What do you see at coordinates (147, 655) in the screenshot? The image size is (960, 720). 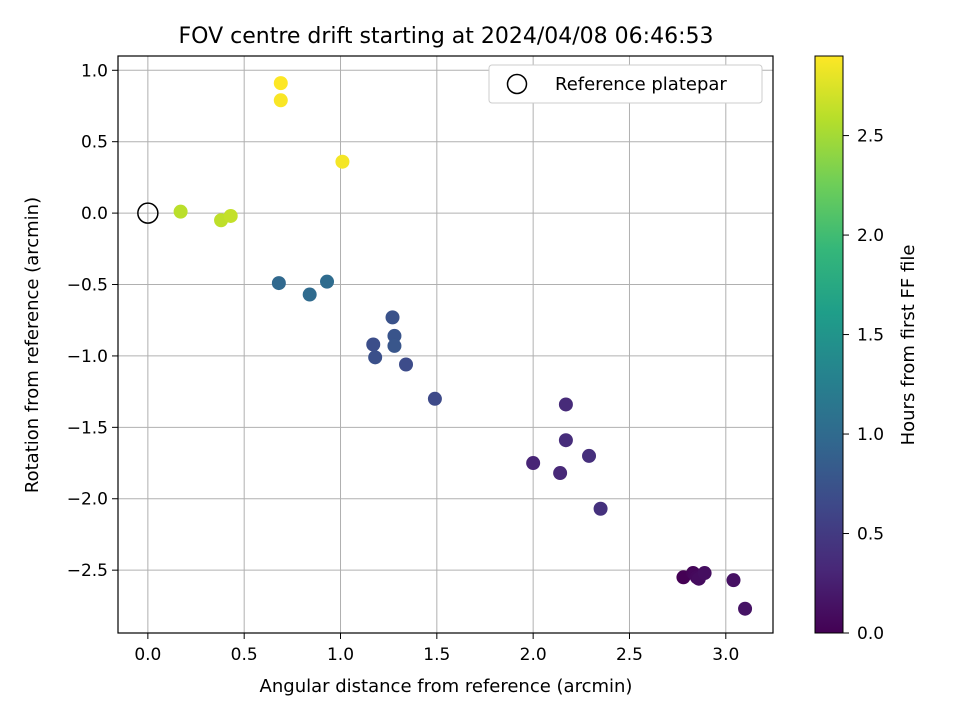 I see `x-tick-label: 0.0` at bounding box center [147, 655].